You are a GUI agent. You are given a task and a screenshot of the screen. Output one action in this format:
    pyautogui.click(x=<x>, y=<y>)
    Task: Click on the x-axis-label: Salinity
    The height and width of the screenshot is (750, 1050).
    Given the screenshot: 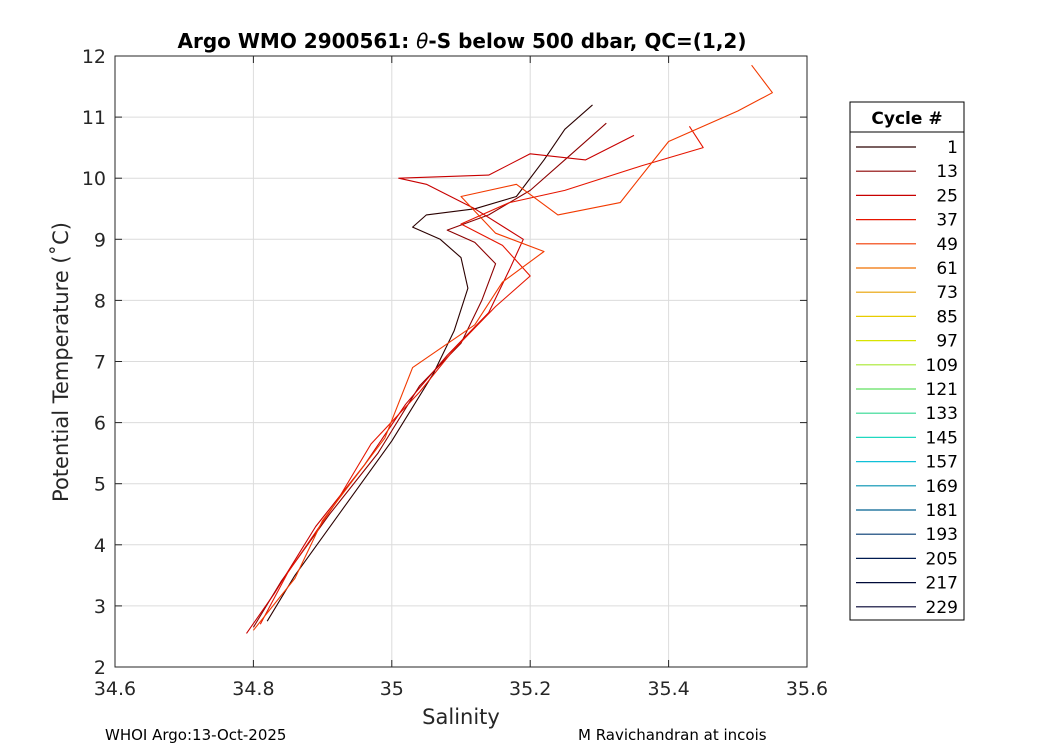 What is the action you would take?
    pyautogui.click(x=461, y=717)
    